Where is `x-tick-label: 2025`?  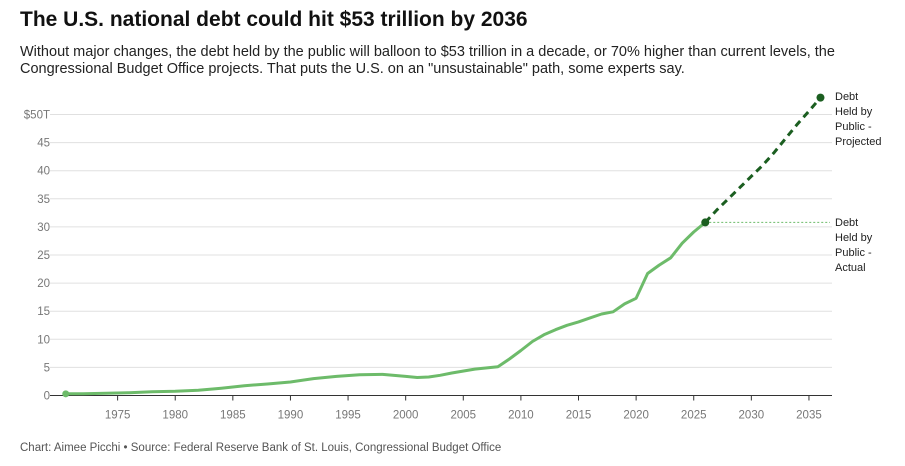
x-tick-label: 2025 is located at coordinates (694, 416).